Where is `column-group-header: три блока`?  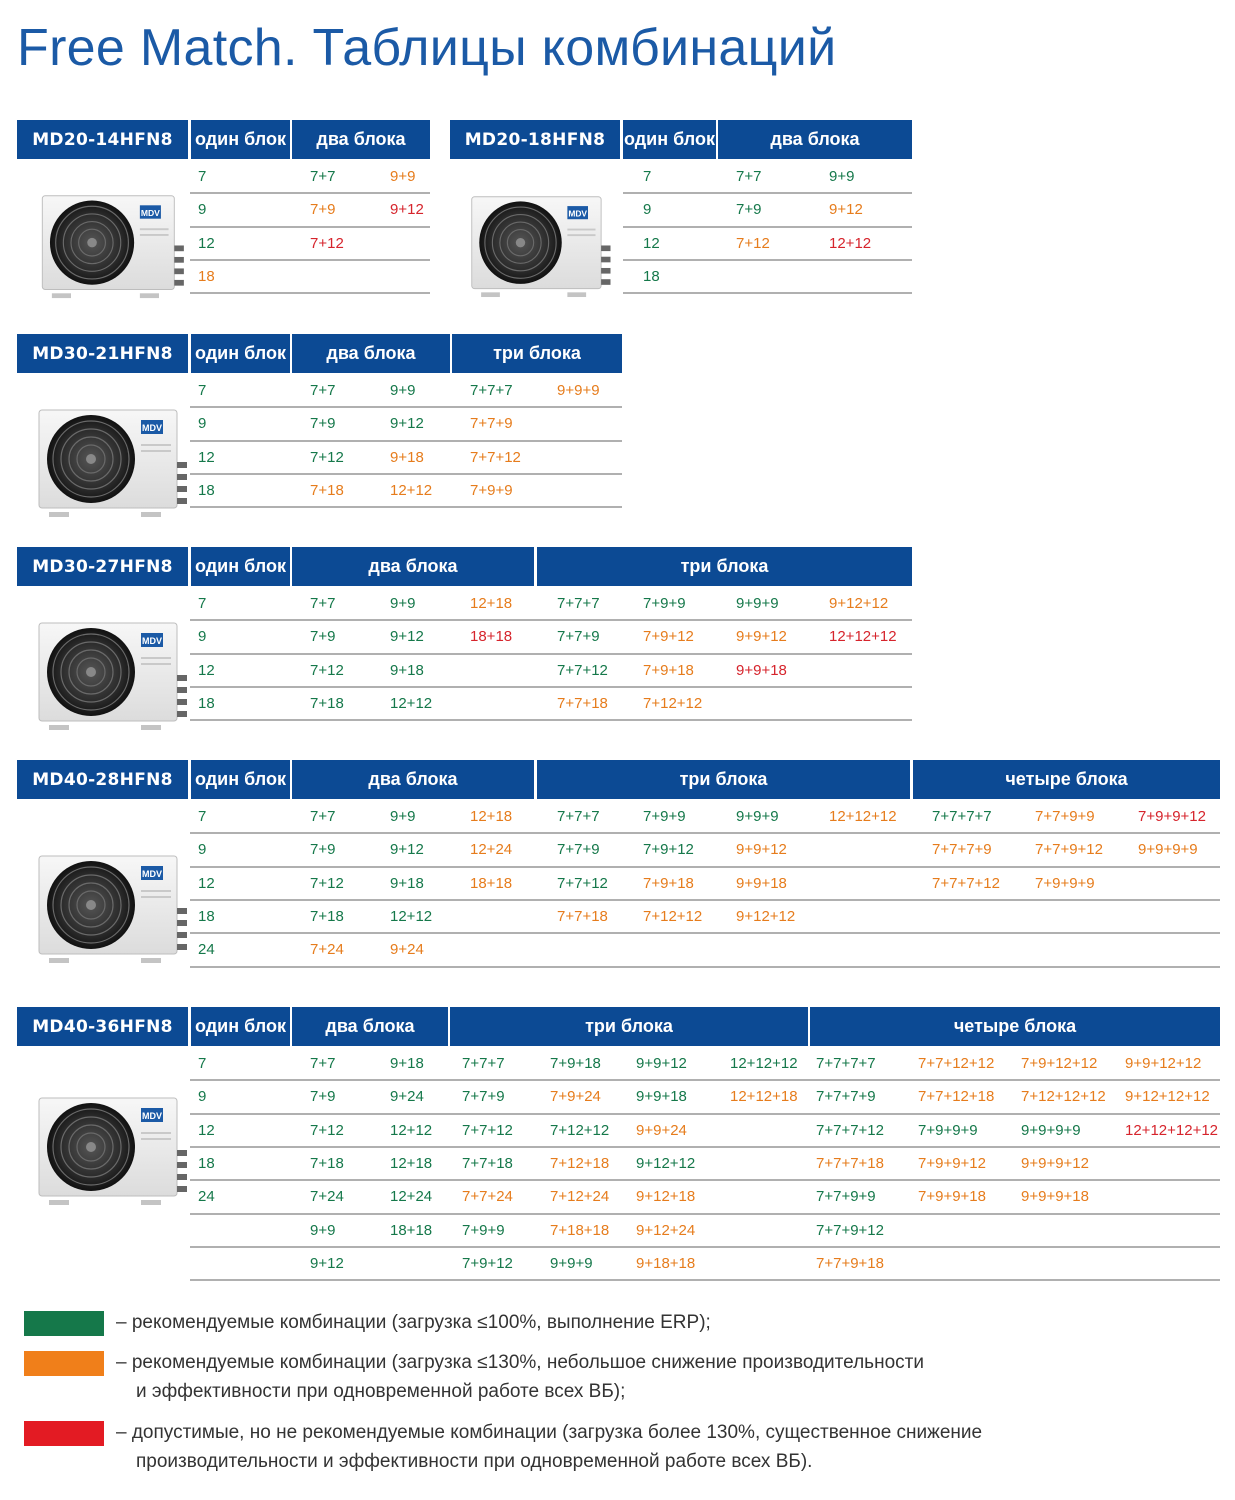 column-group-header: три блока is located at coordinates (724, 566).